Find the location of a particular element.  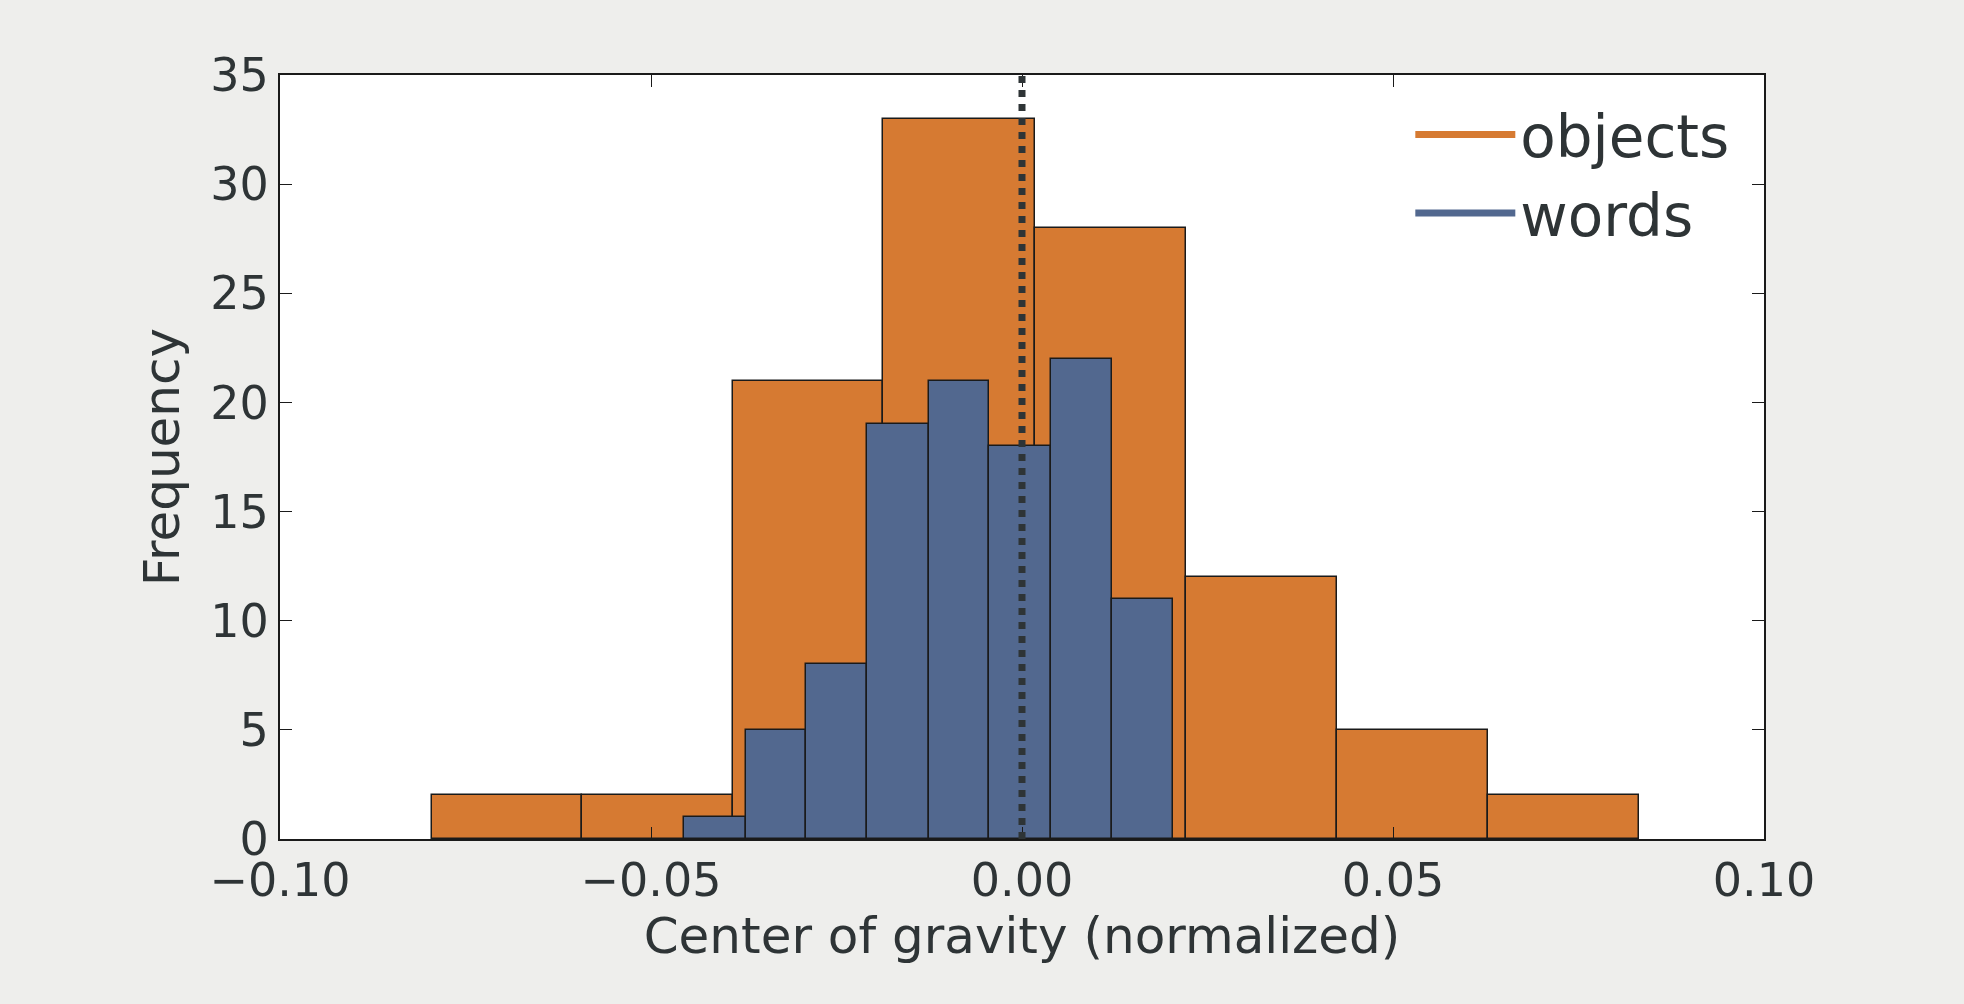

y-tick-label: 30 is located at coordinates (239, 184).